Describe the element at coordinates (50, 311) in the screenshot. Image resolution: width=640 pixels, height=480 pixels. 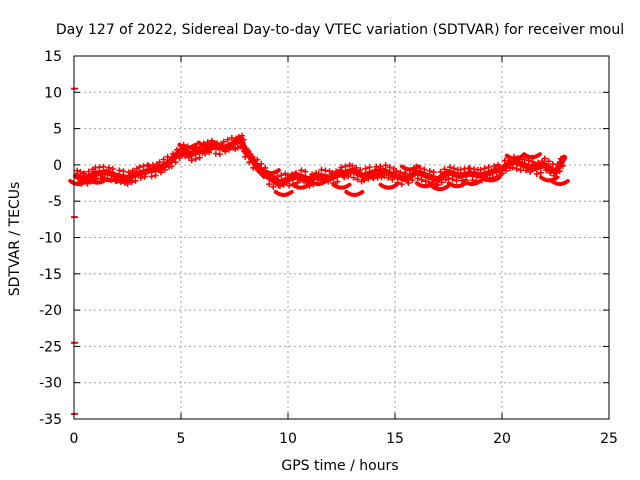
I see `y-tick-label: -20` at that location.